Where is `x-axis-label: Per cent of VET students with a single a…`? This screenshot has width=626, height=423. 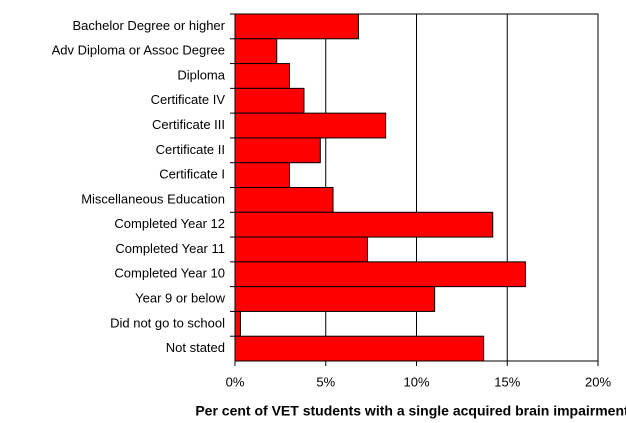
x-axis-label: Per cent of VET students with a single a… is located at coordinates (410, 411).